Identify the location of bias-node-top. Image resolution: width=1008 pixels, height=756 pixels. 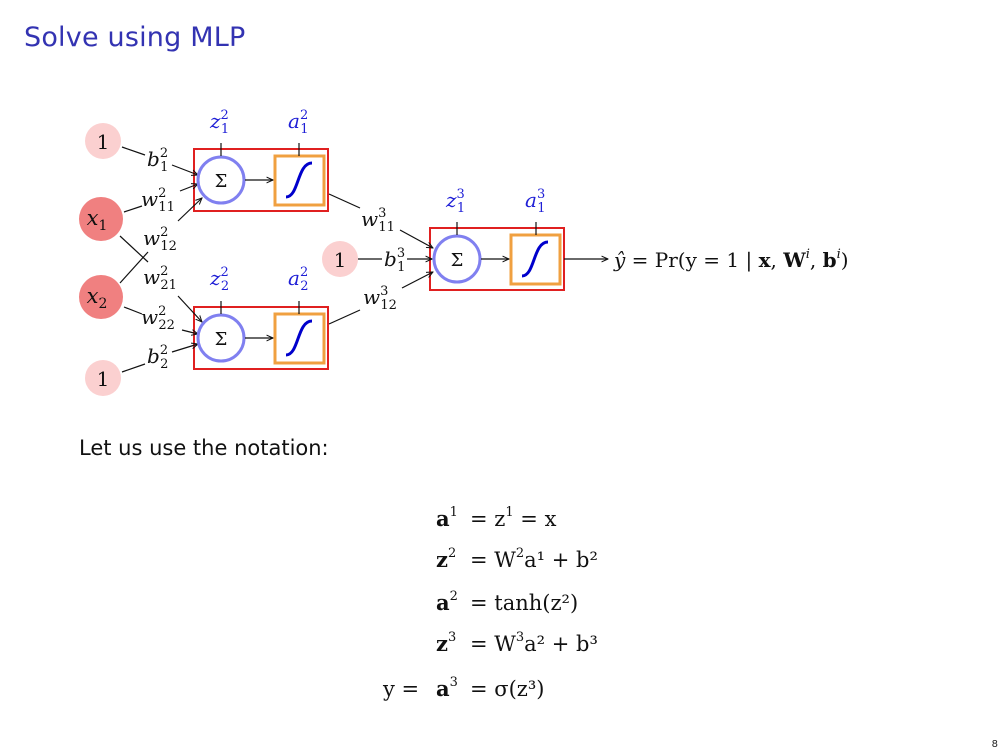
(103, 141).